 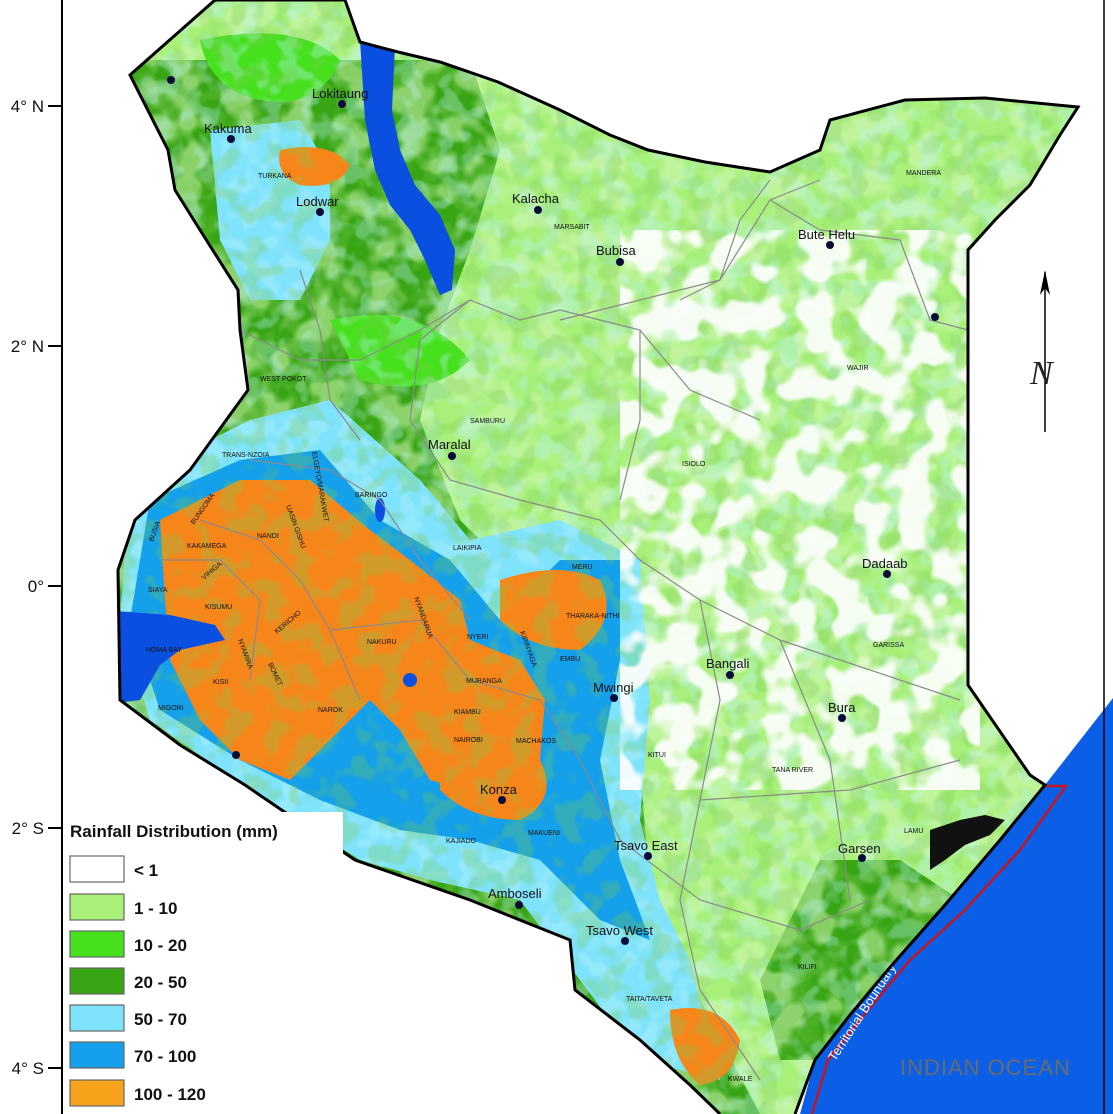 What do you see at coordinates (170, 1094) in the screenshot?
I see `legend-label: 100 - 120` at bounding box center [170, 1094].